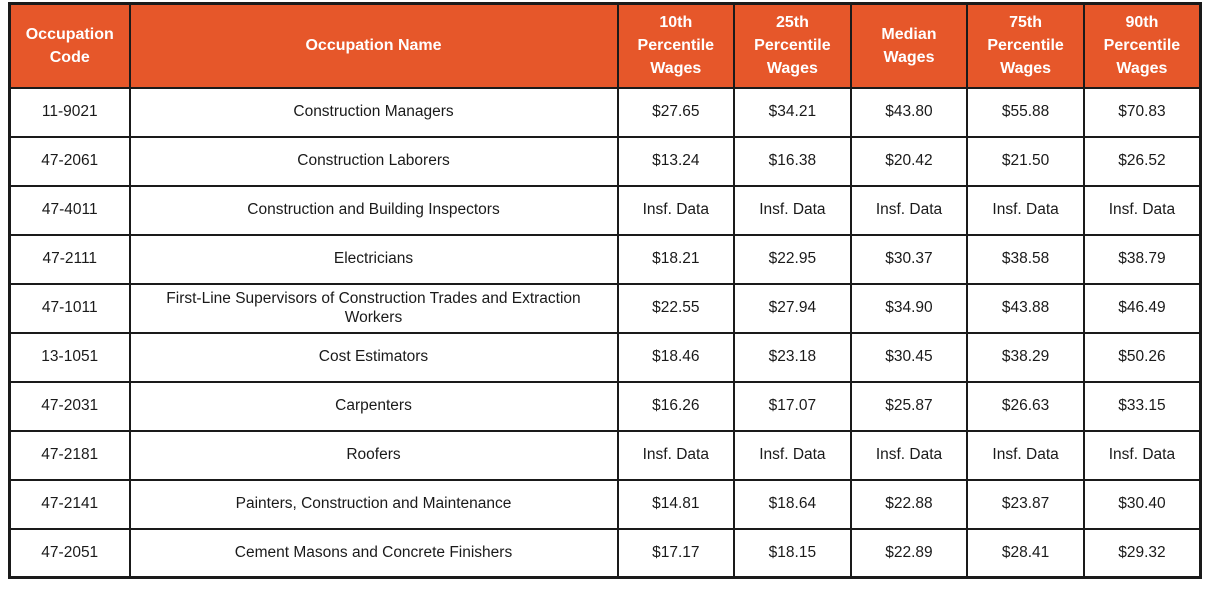  I want to click on wage-cell: $30.37, so click(909, 259).